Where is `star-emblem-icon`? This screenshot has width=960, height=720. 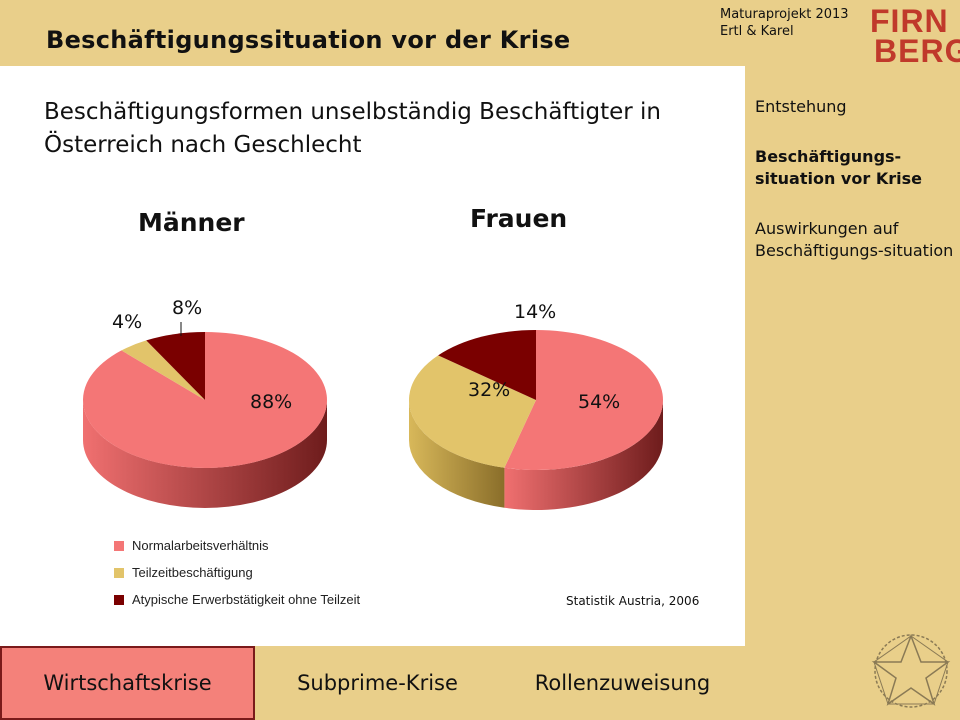 star-emblem-icon is located at coordinates (911, 670).